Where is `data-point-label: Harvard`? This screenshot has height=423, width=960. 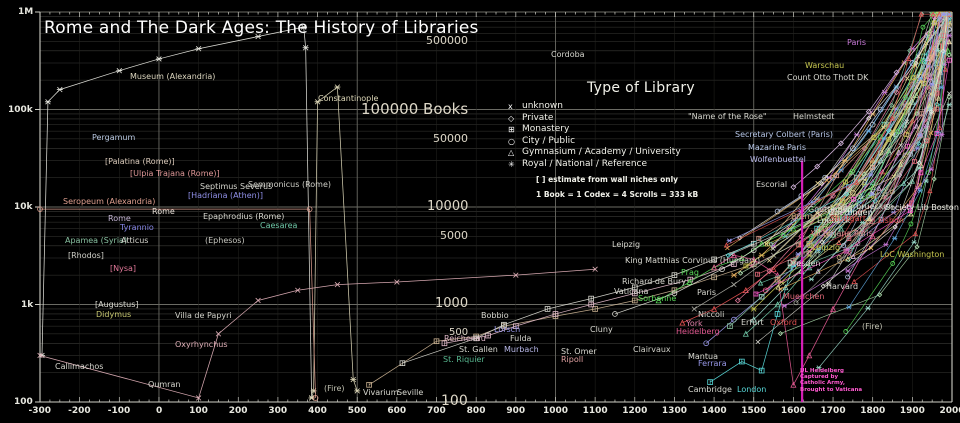 data-point-label: Harvard is located at coordinates (842, 286).